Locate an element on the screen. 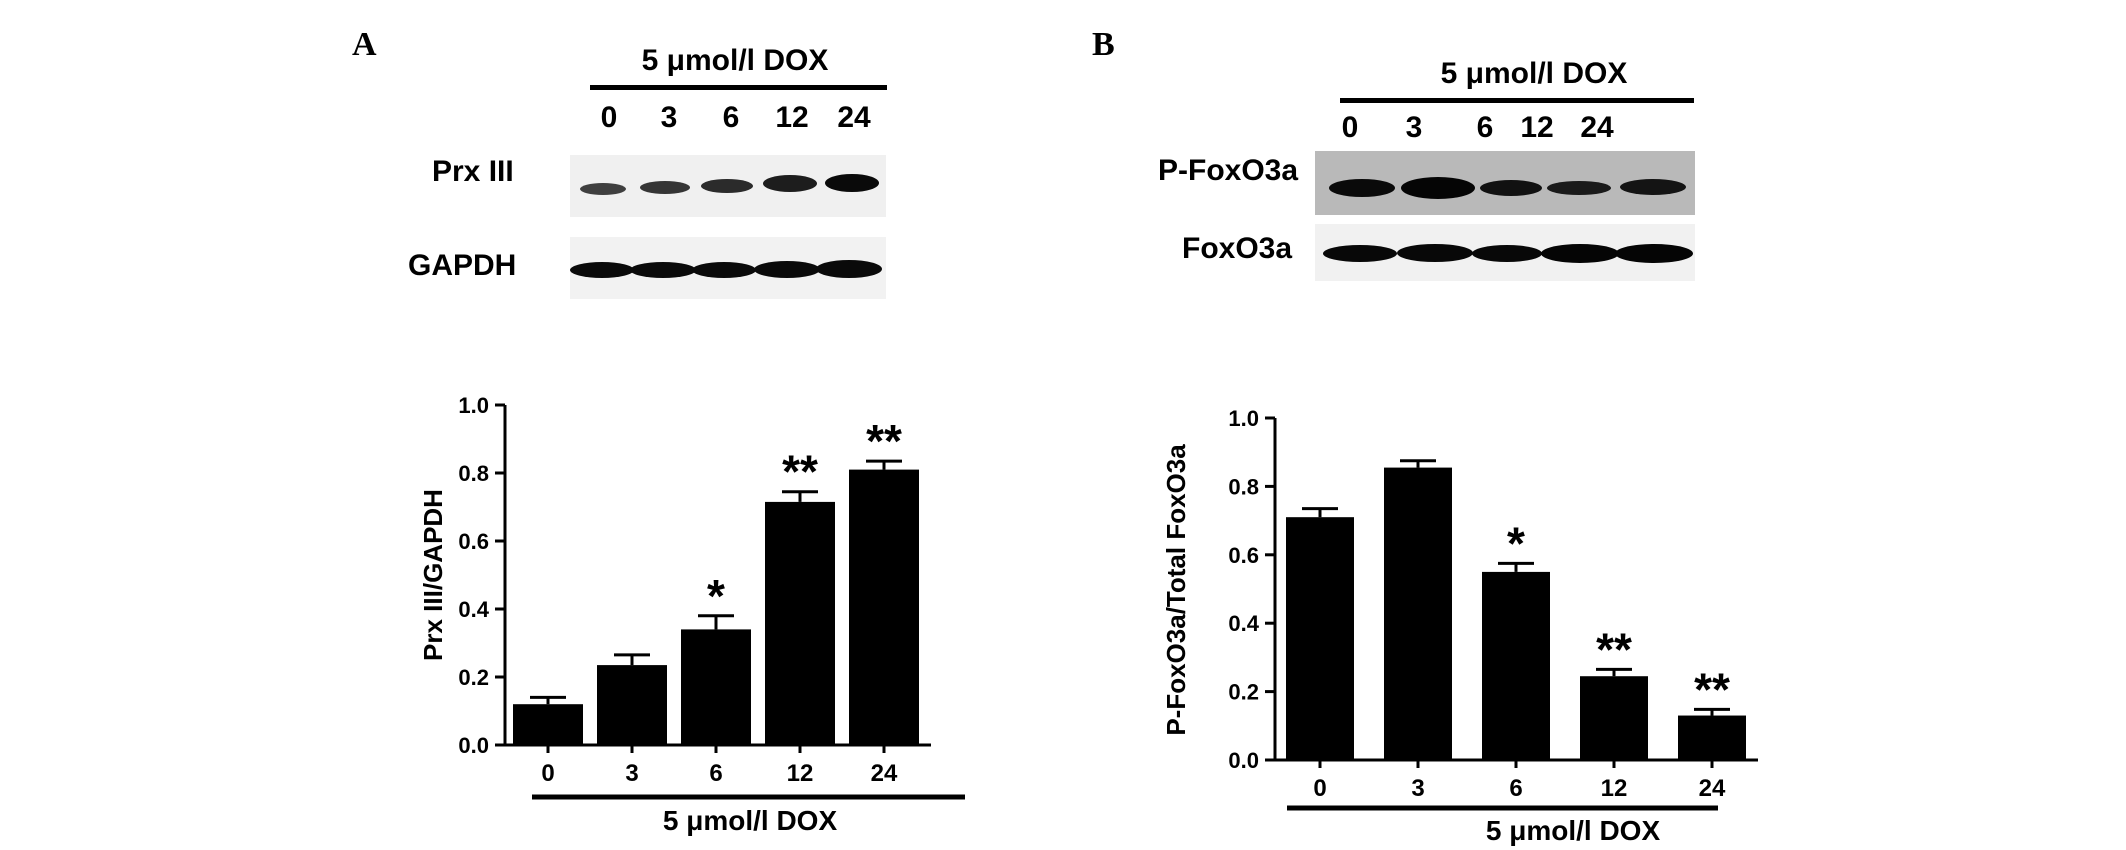 The width and height of the screenshot is (2126, 850). blot-strip-foxo3a is located at coordinates (1505, 252).